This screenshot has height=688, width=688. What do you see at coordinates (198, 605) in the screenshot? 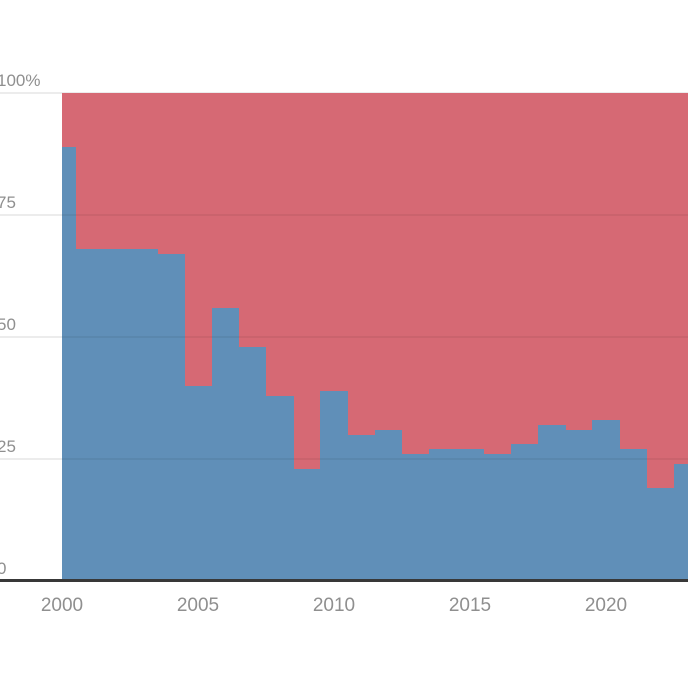
I see `x-tick-label-2005: 2005` at bounding box center [198, 605].